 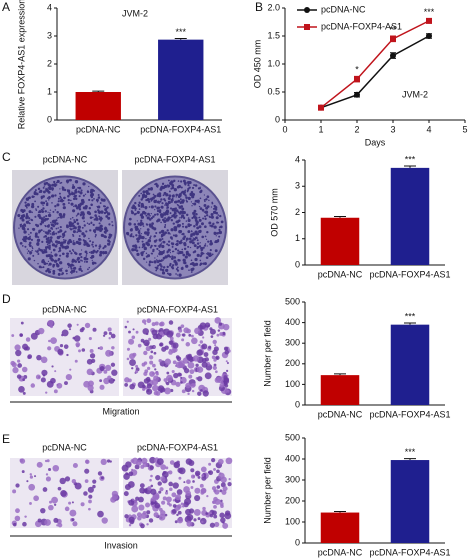 I want to click on y-tick-label: 0, so click(x=297, y=404).